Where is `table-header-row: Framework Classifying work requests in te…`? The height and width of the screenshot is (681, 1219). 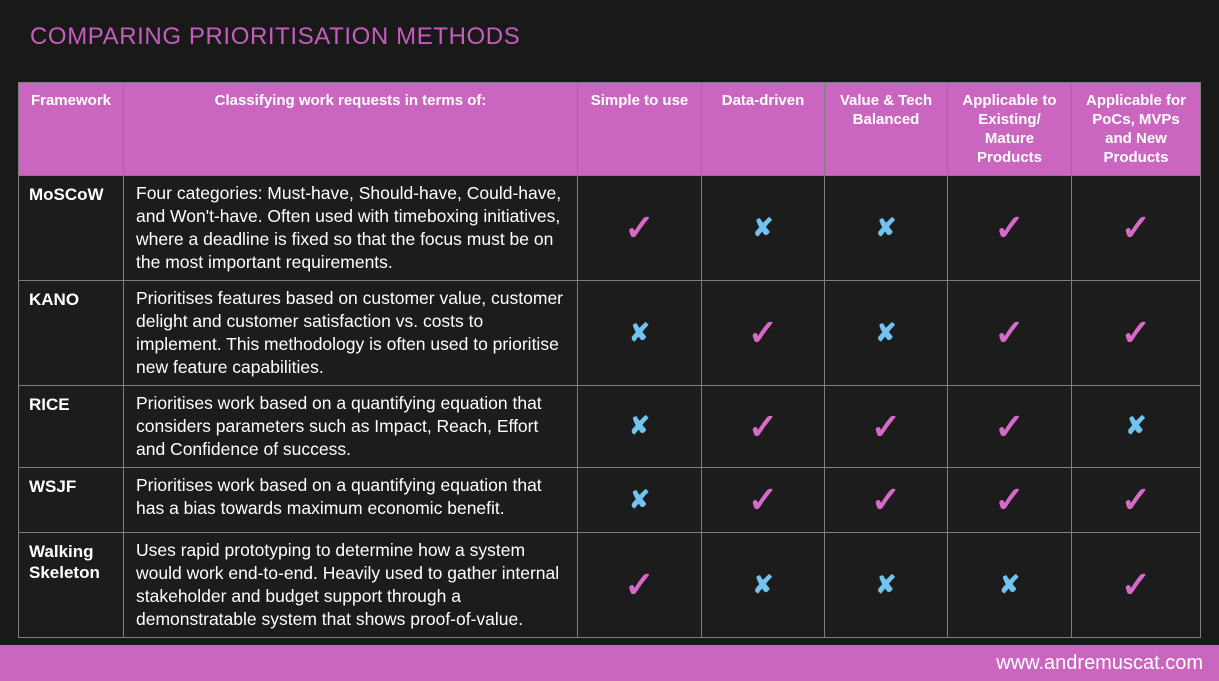 table-header-row: Framework Classifying work requests in te… is located at coordinates (609, 129).